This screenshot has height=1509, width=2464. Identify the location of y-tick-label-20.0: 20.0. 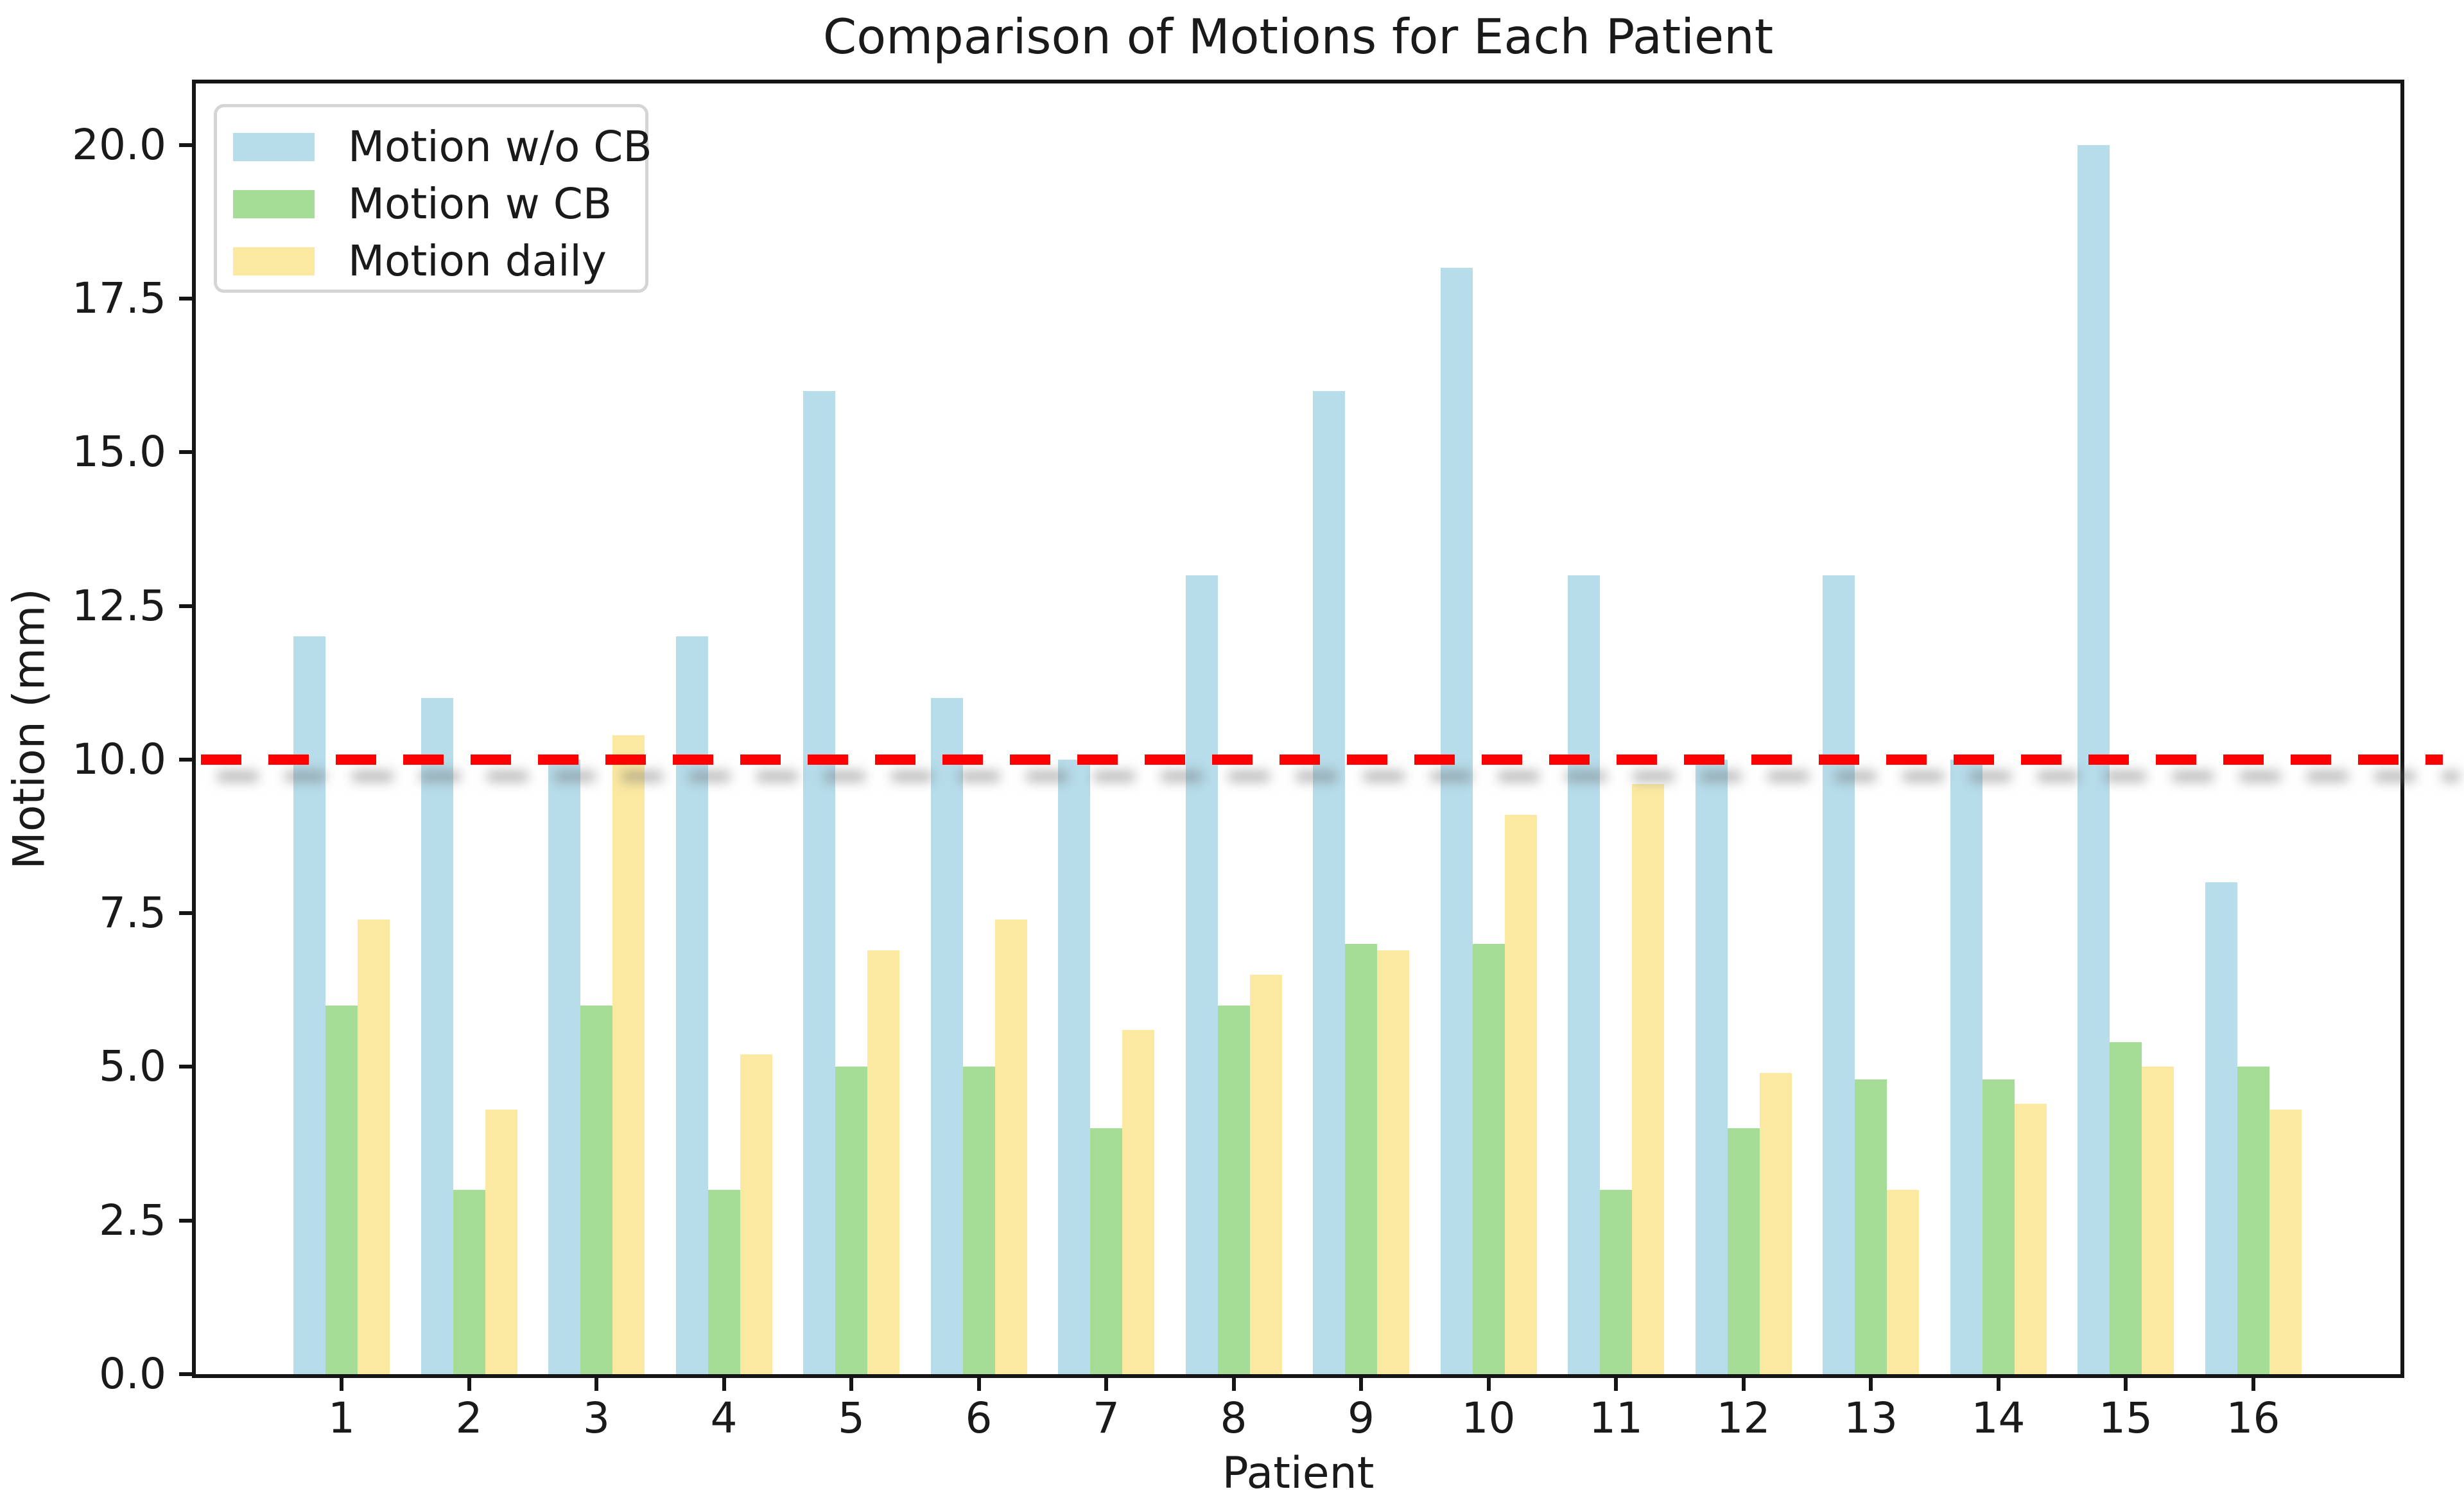
(119, 144).